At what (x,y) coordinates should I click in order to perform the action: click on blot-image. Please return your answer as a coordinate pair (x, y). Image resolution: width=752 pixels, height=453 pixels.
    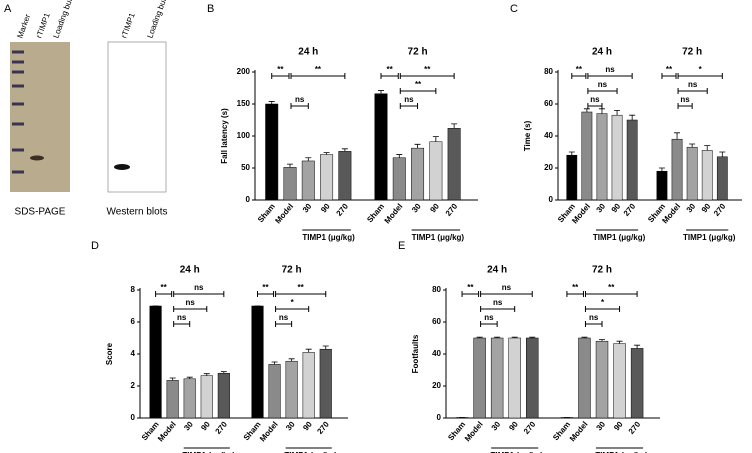
    Looking at the image, I should click on (137, 117).